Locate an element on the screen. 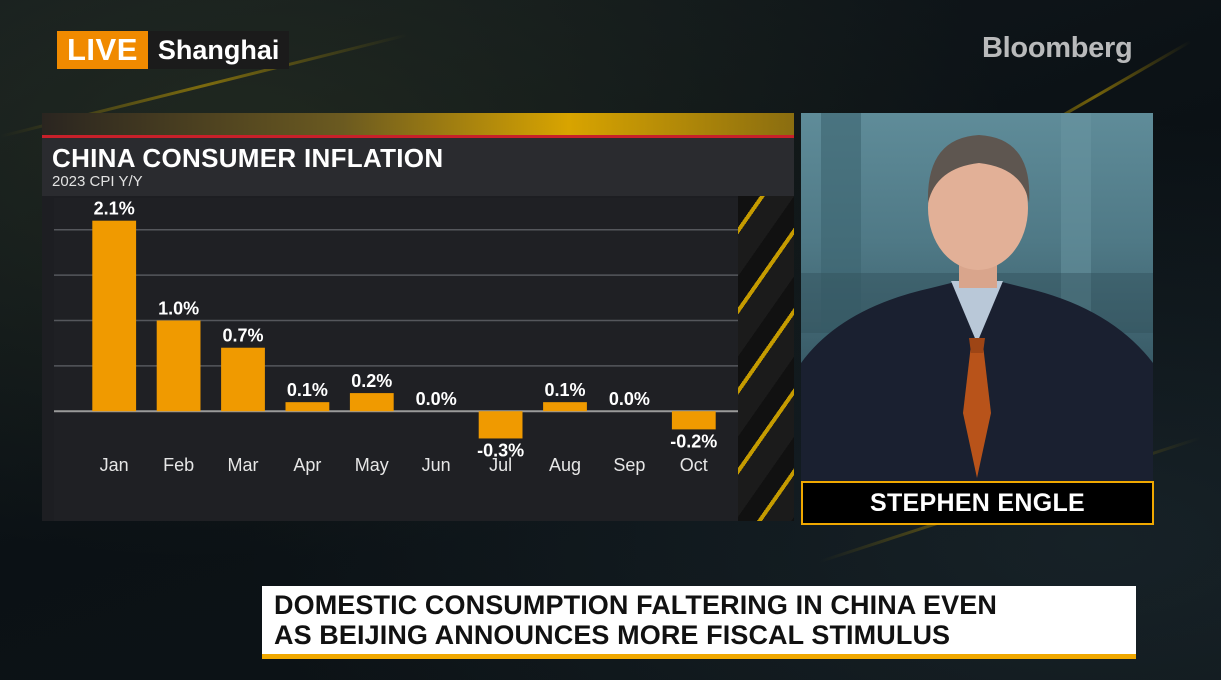 The height and width of the screenshot is (680, 1221). data-label-may: 0.2% is located at coordinates (371, 381).